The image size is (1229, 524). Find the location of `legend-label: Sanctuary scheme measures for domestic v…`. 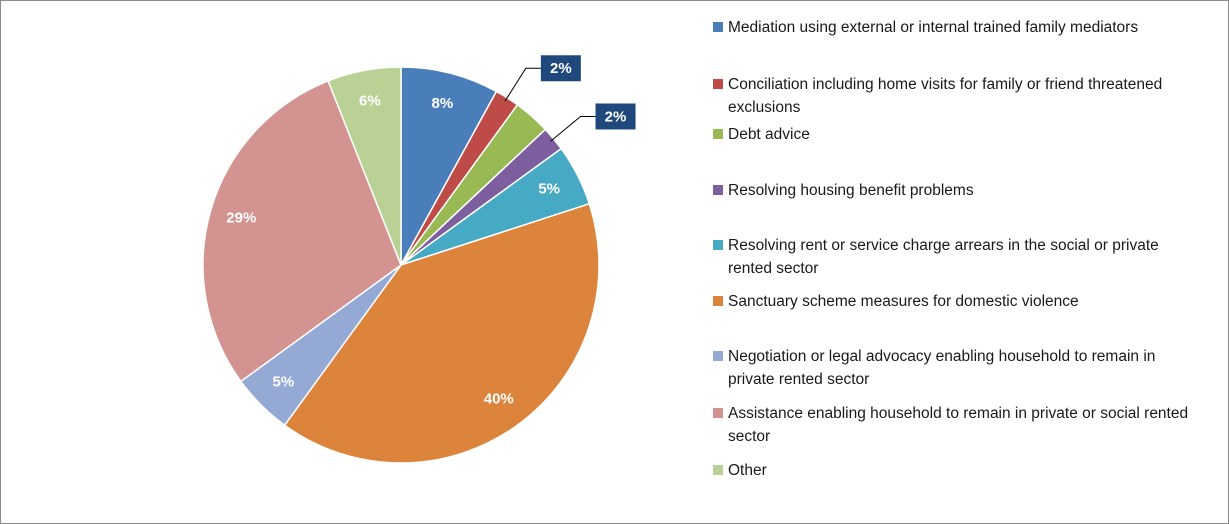

legend-label: Sanctuary scheme measures for domestic v… is located at coordinates (903, 301).